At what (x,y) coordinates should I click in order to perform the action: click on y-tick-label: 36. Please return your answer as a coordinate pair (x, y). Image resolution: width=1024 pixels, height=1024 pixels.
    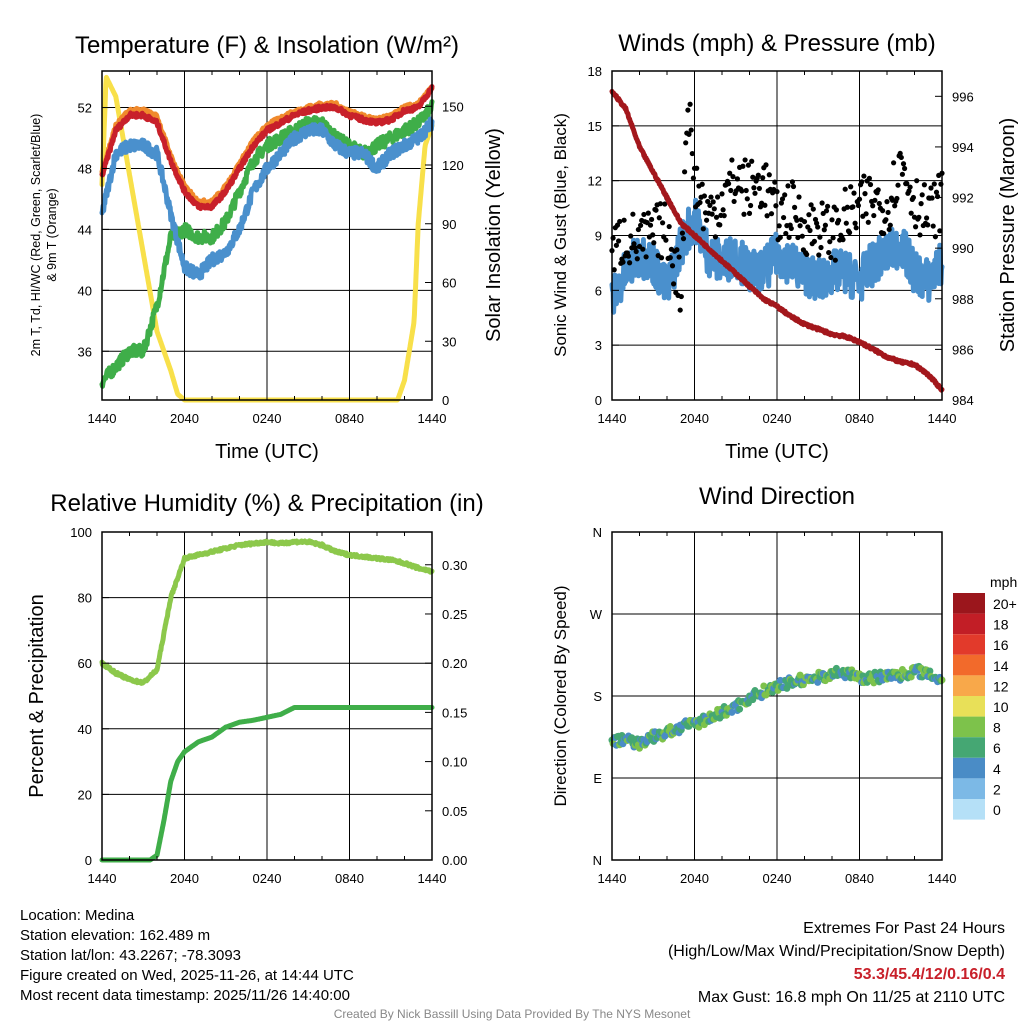
    Looking at the image, I should click on (85, 351).